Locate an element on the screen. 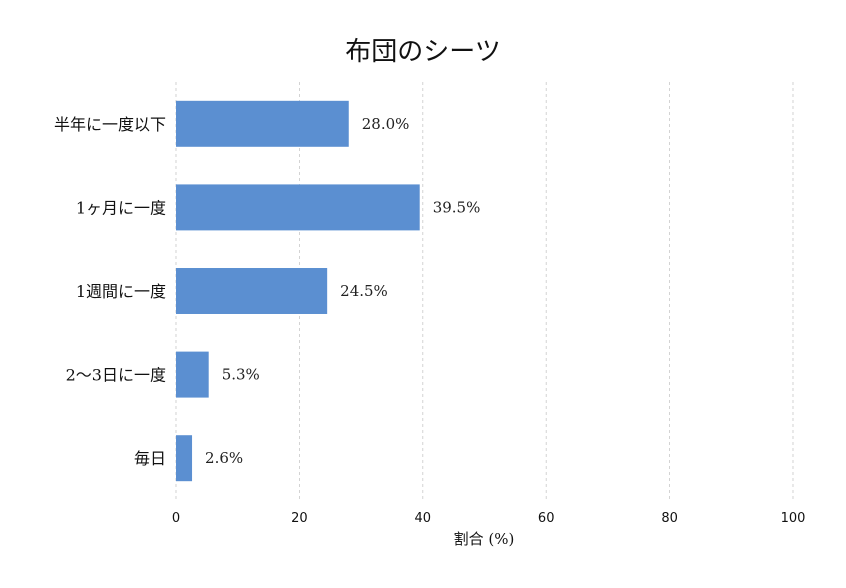 The width and height of the screenshot is (846, 588). x-tick-label: 20 is located at coordinates (299, 518).